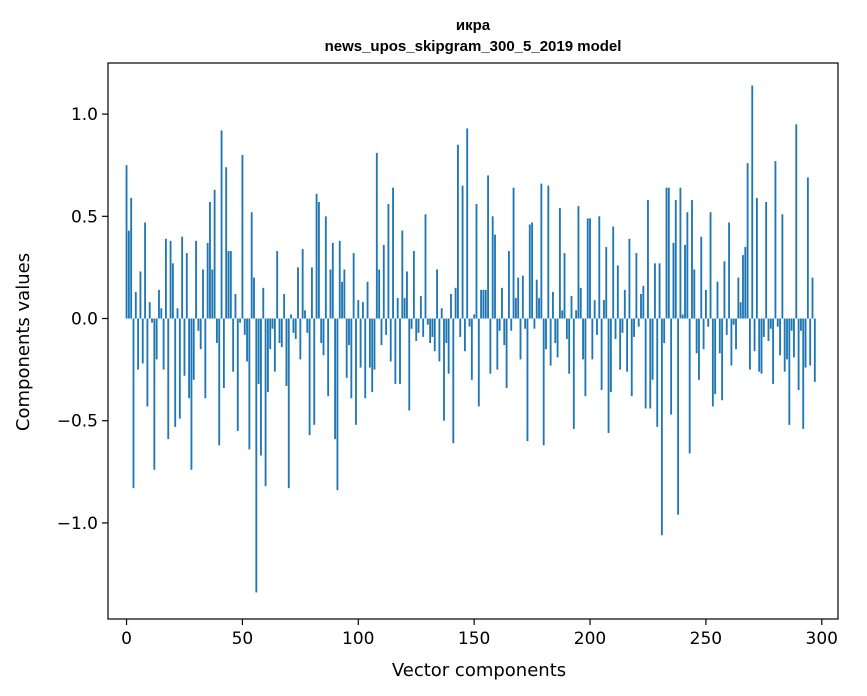 The height and width of the screenshot is (696, 867). Describe the element at coordinates (474, 639) in the screenshot. I see `x-tick-label-150: 150` at that location.